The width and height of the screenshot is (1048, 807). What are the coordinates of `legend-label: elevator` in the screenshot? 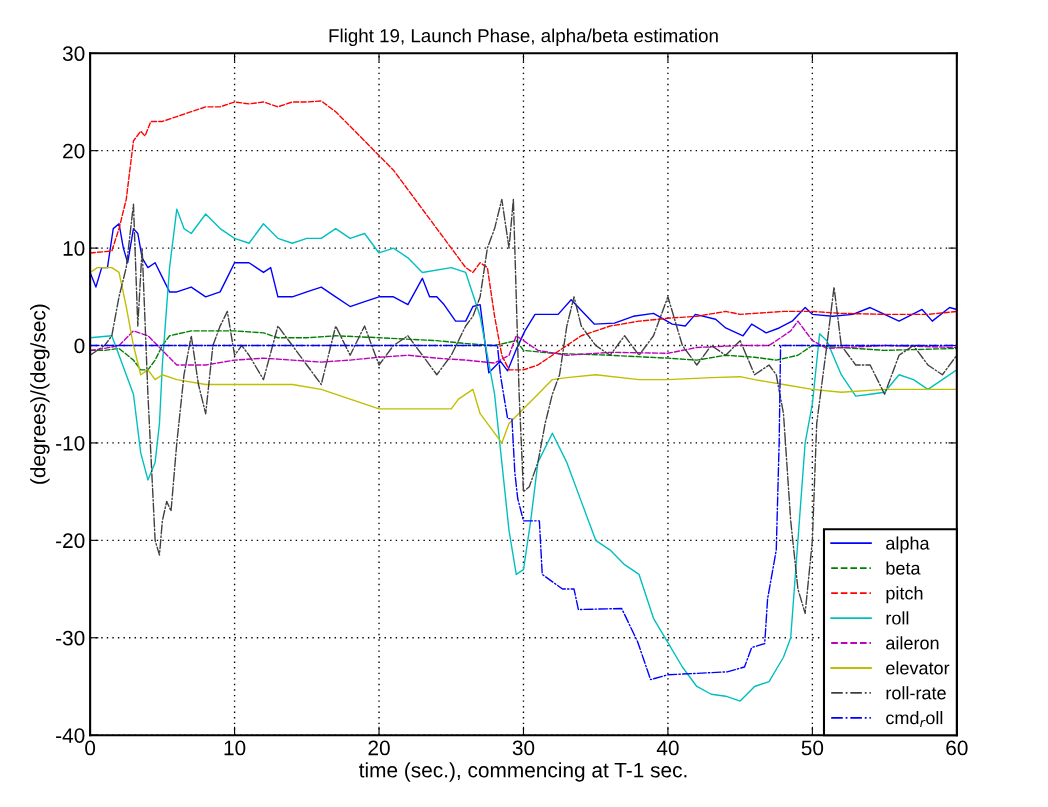 It's located at (918, 668).